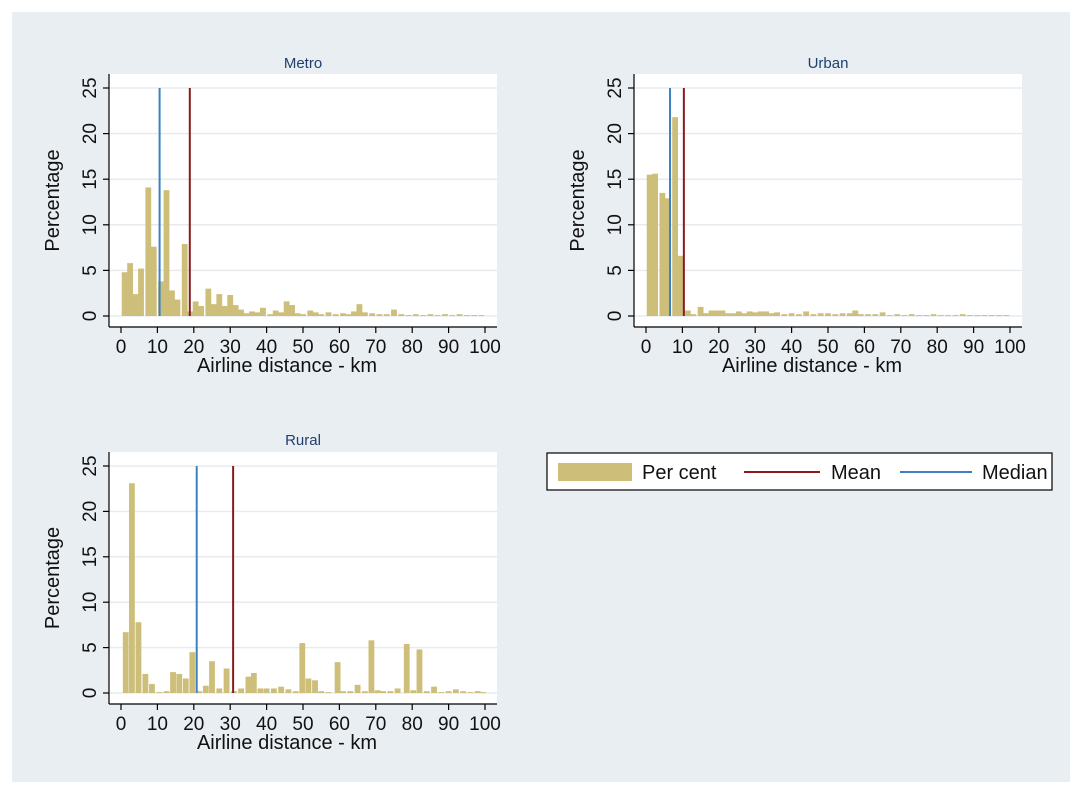  I want to click on plot-area, so click(303, 200).